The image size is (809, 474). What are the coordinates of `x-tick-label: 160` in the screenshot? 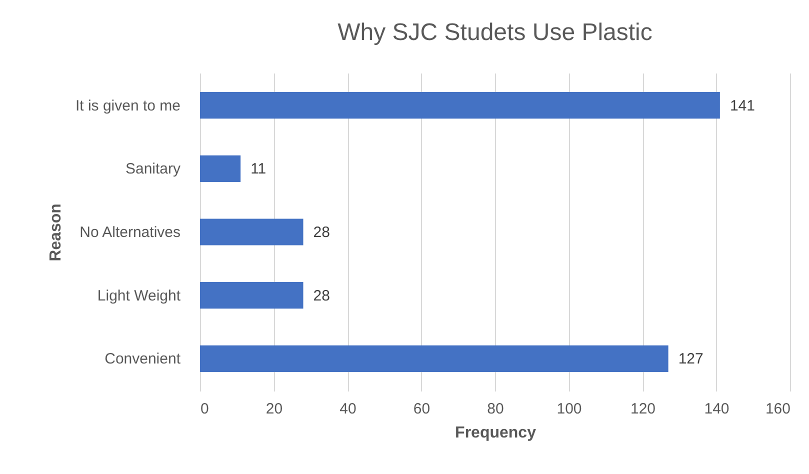 It's located at (777, 409).